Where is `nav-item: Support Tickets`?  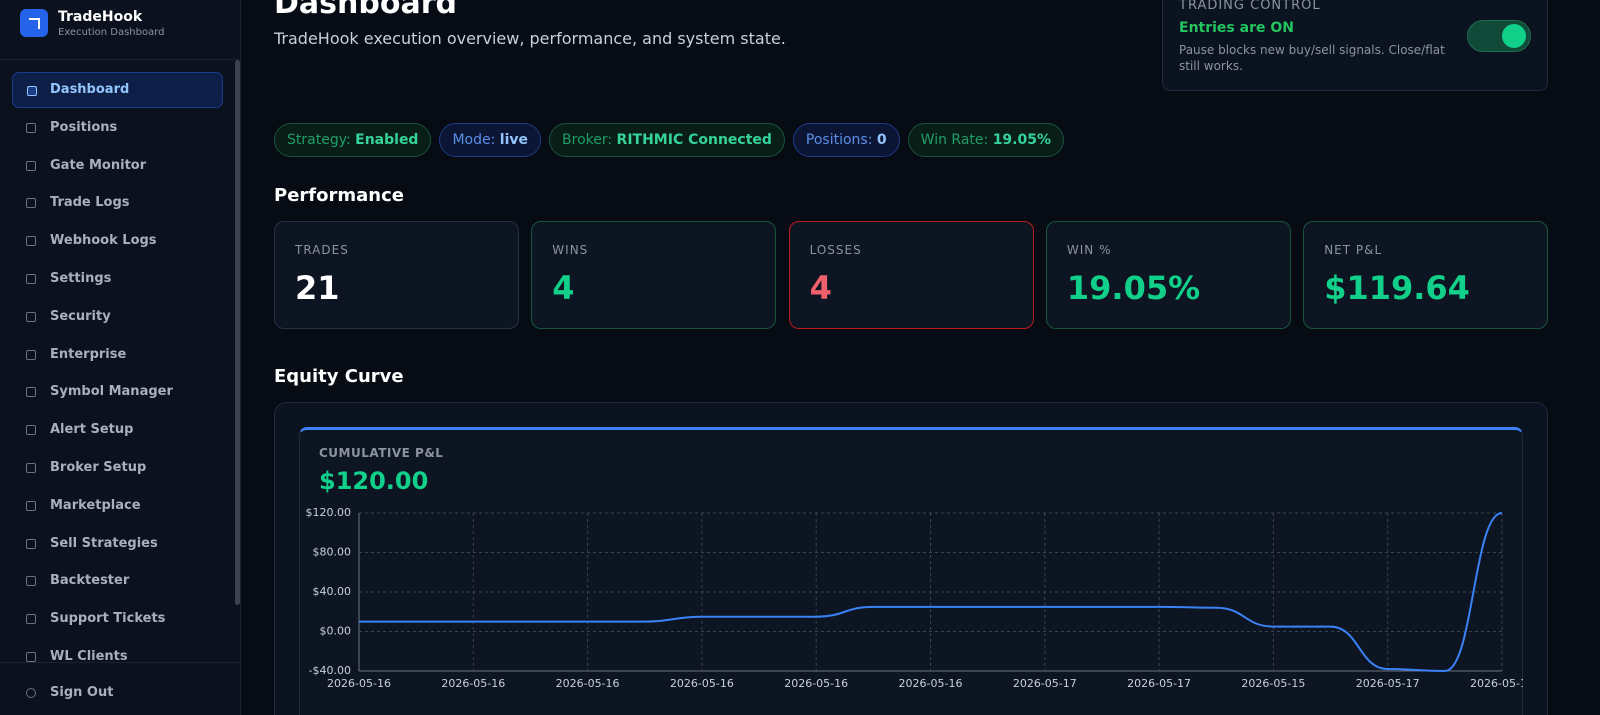 nav-item: Support Tickets is located at coordinates (117, 619).